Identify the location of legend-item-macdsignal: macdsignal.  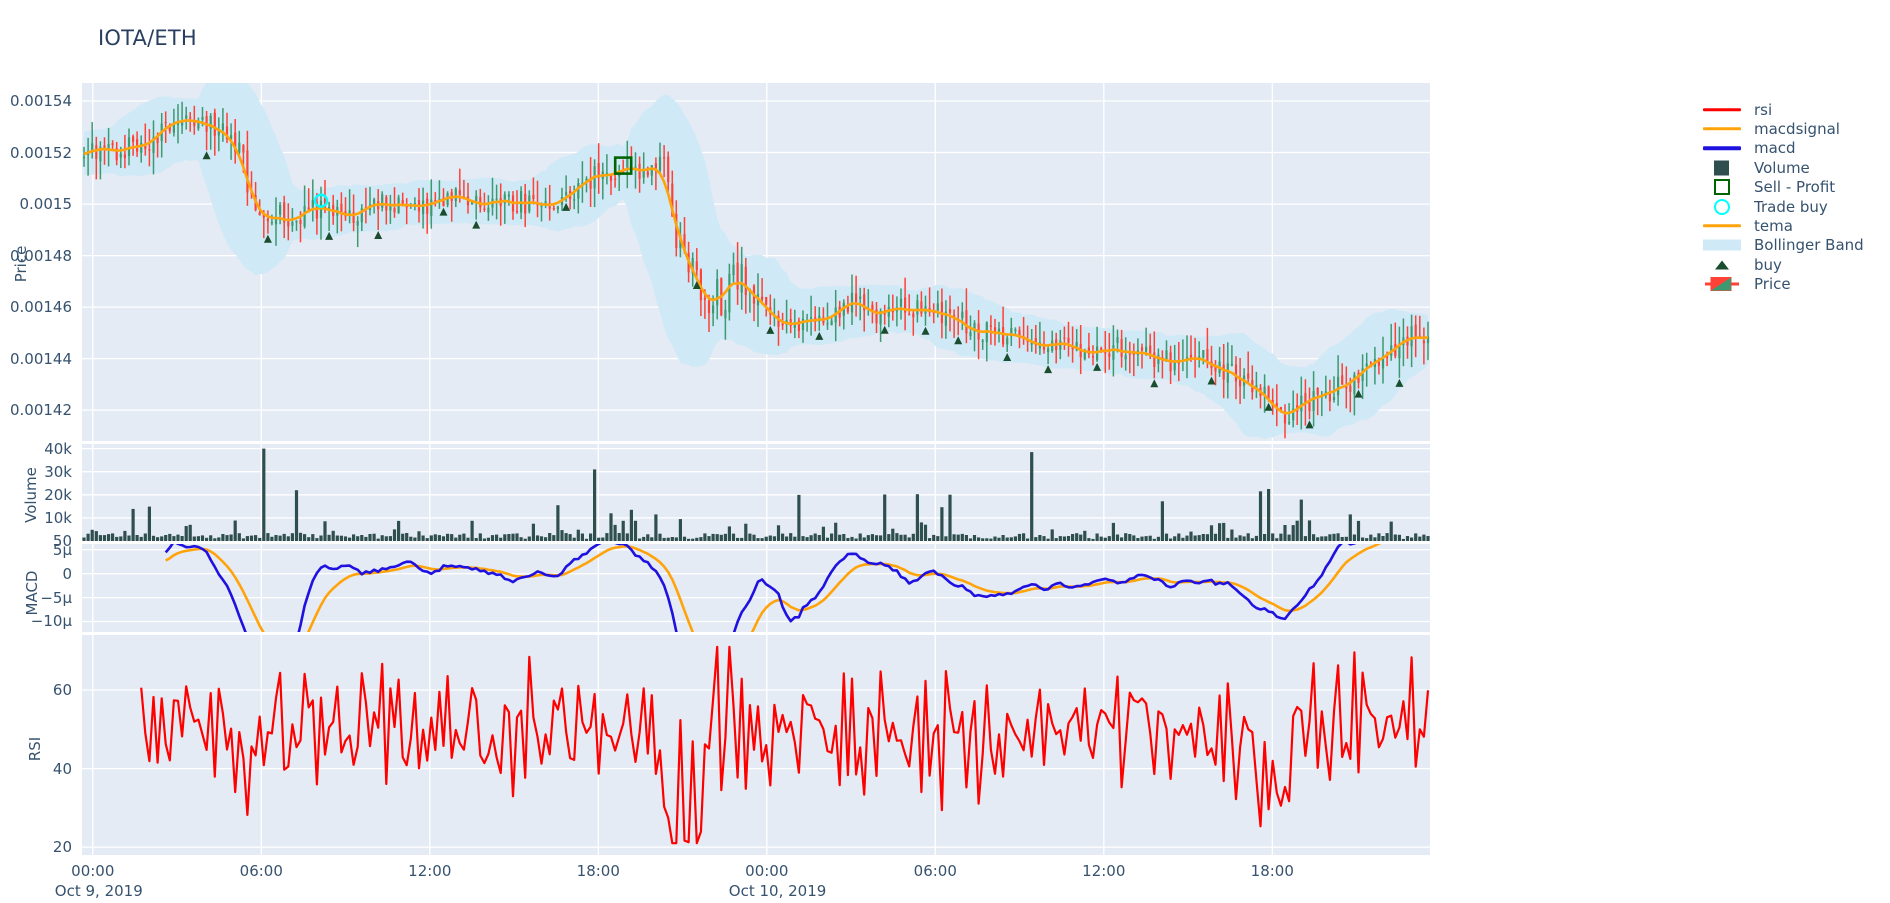
(1782, 128).